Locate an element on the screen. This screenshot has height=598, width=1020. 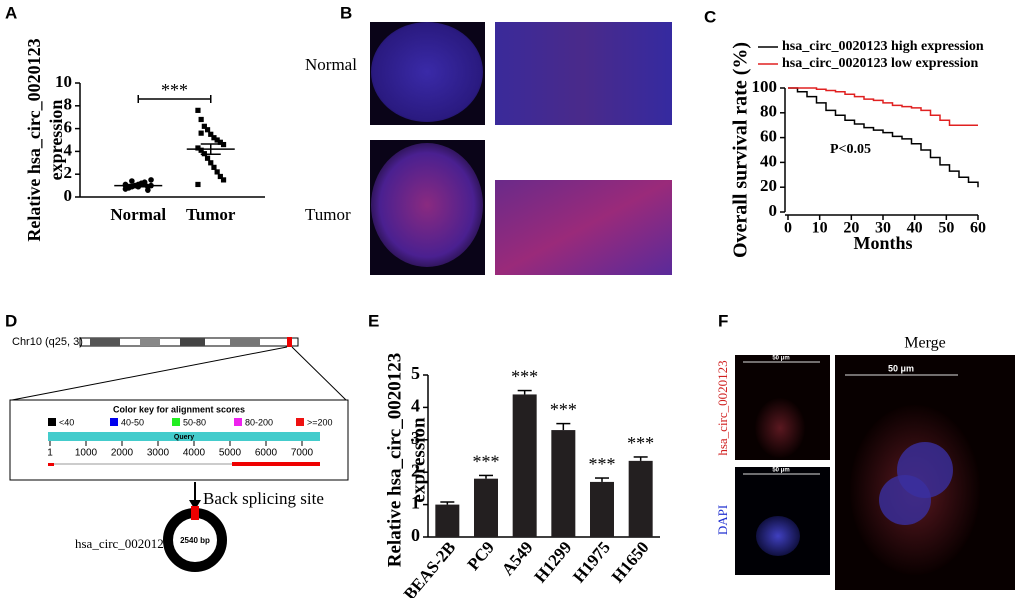
y-tick-label: 3 is located at coordinates (415, 438).